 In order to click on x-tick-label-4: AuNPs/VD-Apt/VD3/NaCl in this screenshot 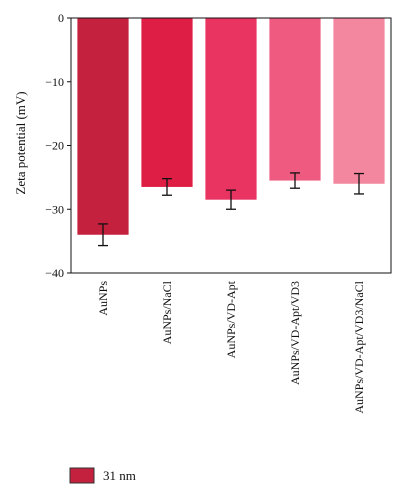, I will do `click(359, 346)`.